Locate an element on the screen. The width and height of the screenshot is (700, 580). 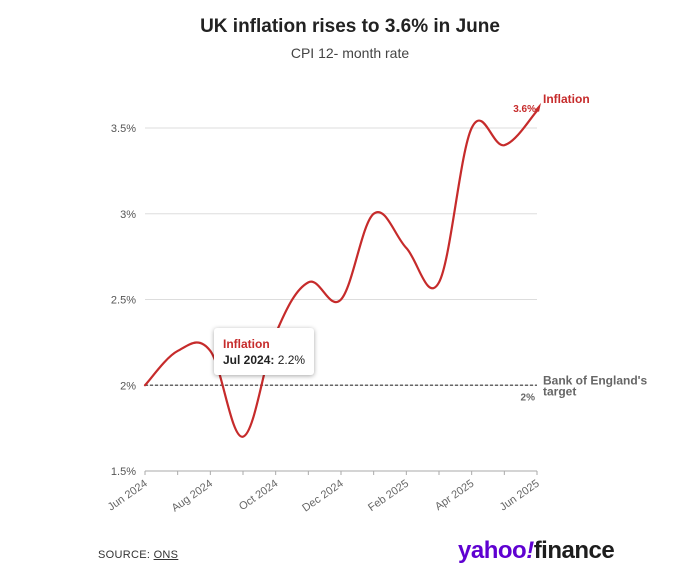
series-end-label: Inflation is located at coordinates (566, 99).